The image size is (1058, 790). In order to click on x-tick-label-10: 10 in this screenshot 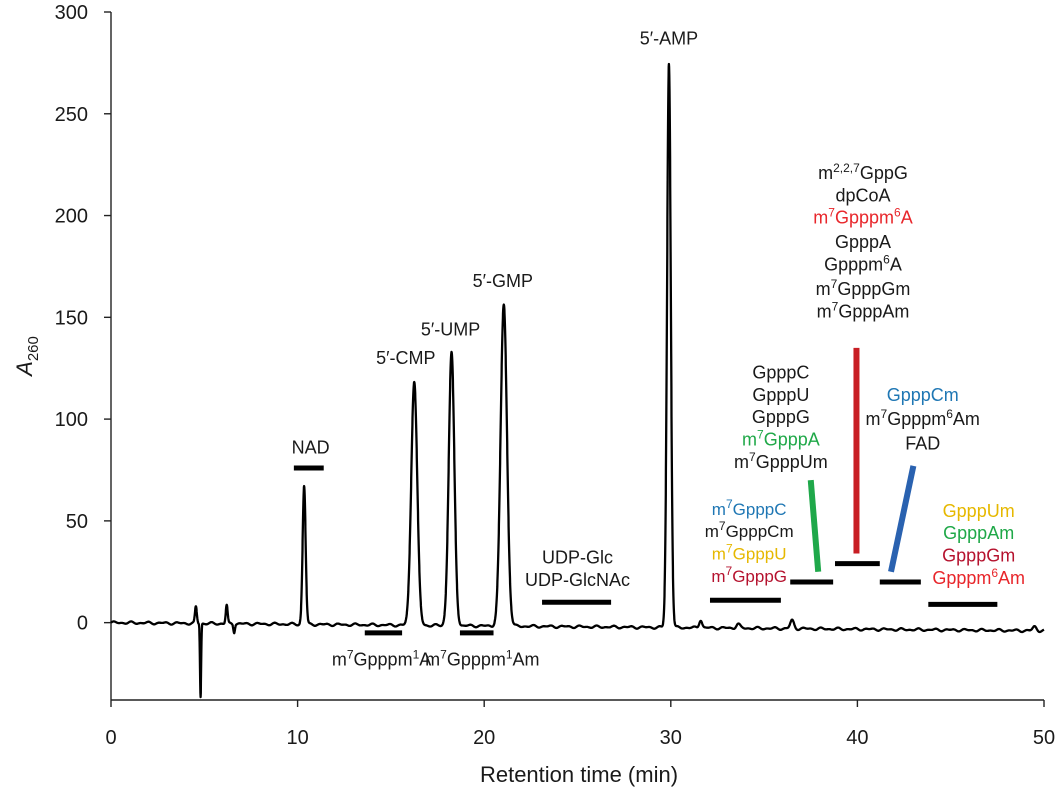, I will do `click(297, 738)`.